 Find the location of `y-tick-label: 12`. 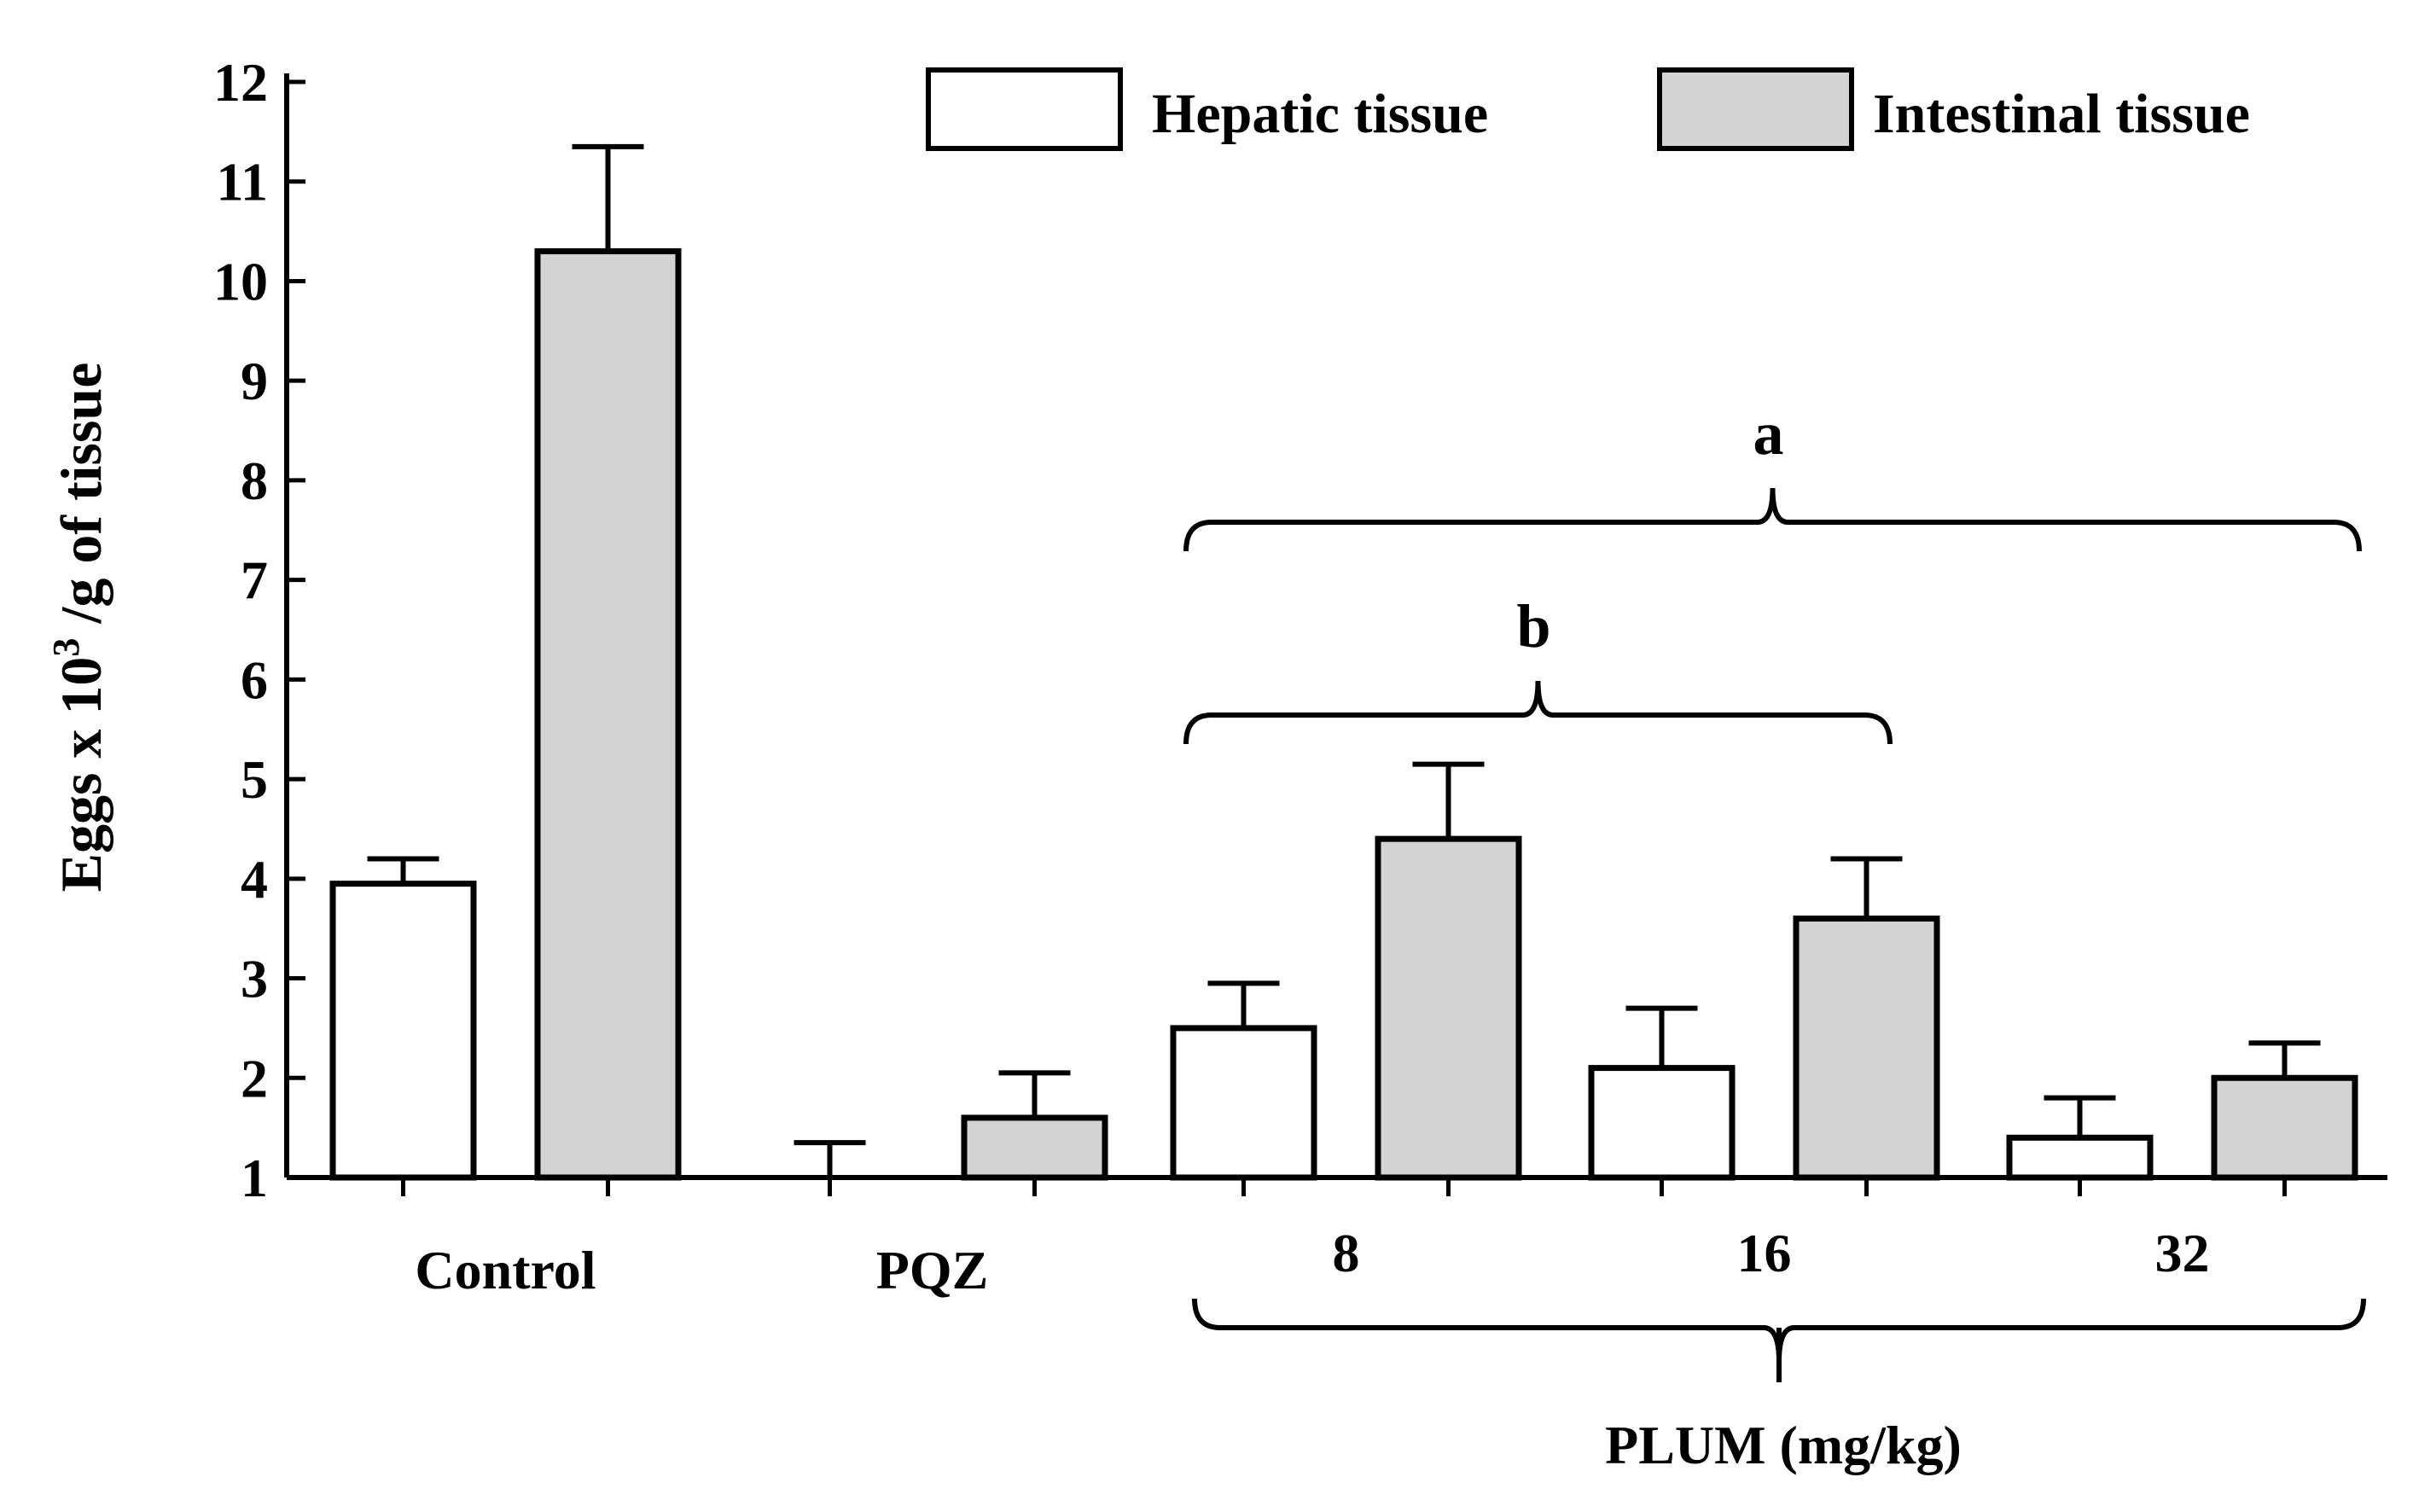

y-tick-label: 12 is located at coordinates (241, 82).